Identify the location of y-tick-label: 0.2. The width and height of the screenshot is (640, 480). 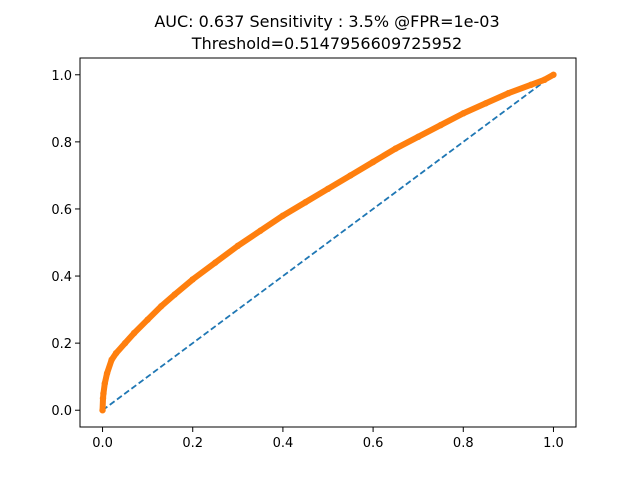
(61, 344).